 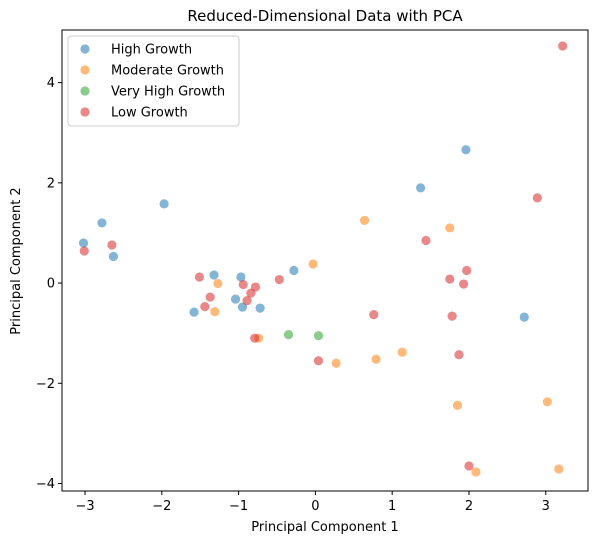 What do you see at coordinates (151, 50) in the screenshot?
I see `legend-label: High Growth` at bounding box center [151, 50].